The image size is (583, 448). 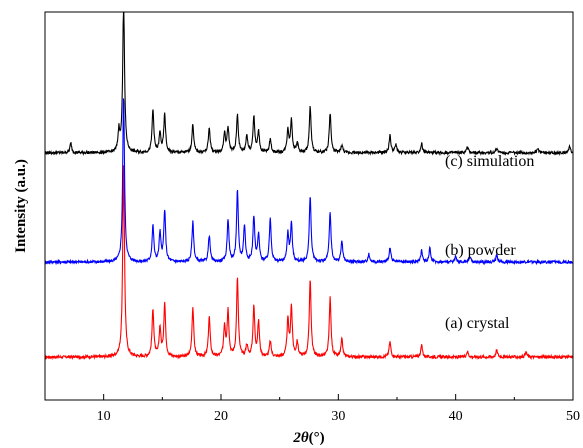 What do you see at coordinates (489, 161) in the screenshot?
I see `series-label-2: (c) simulation` at bounding box center [489, 161].